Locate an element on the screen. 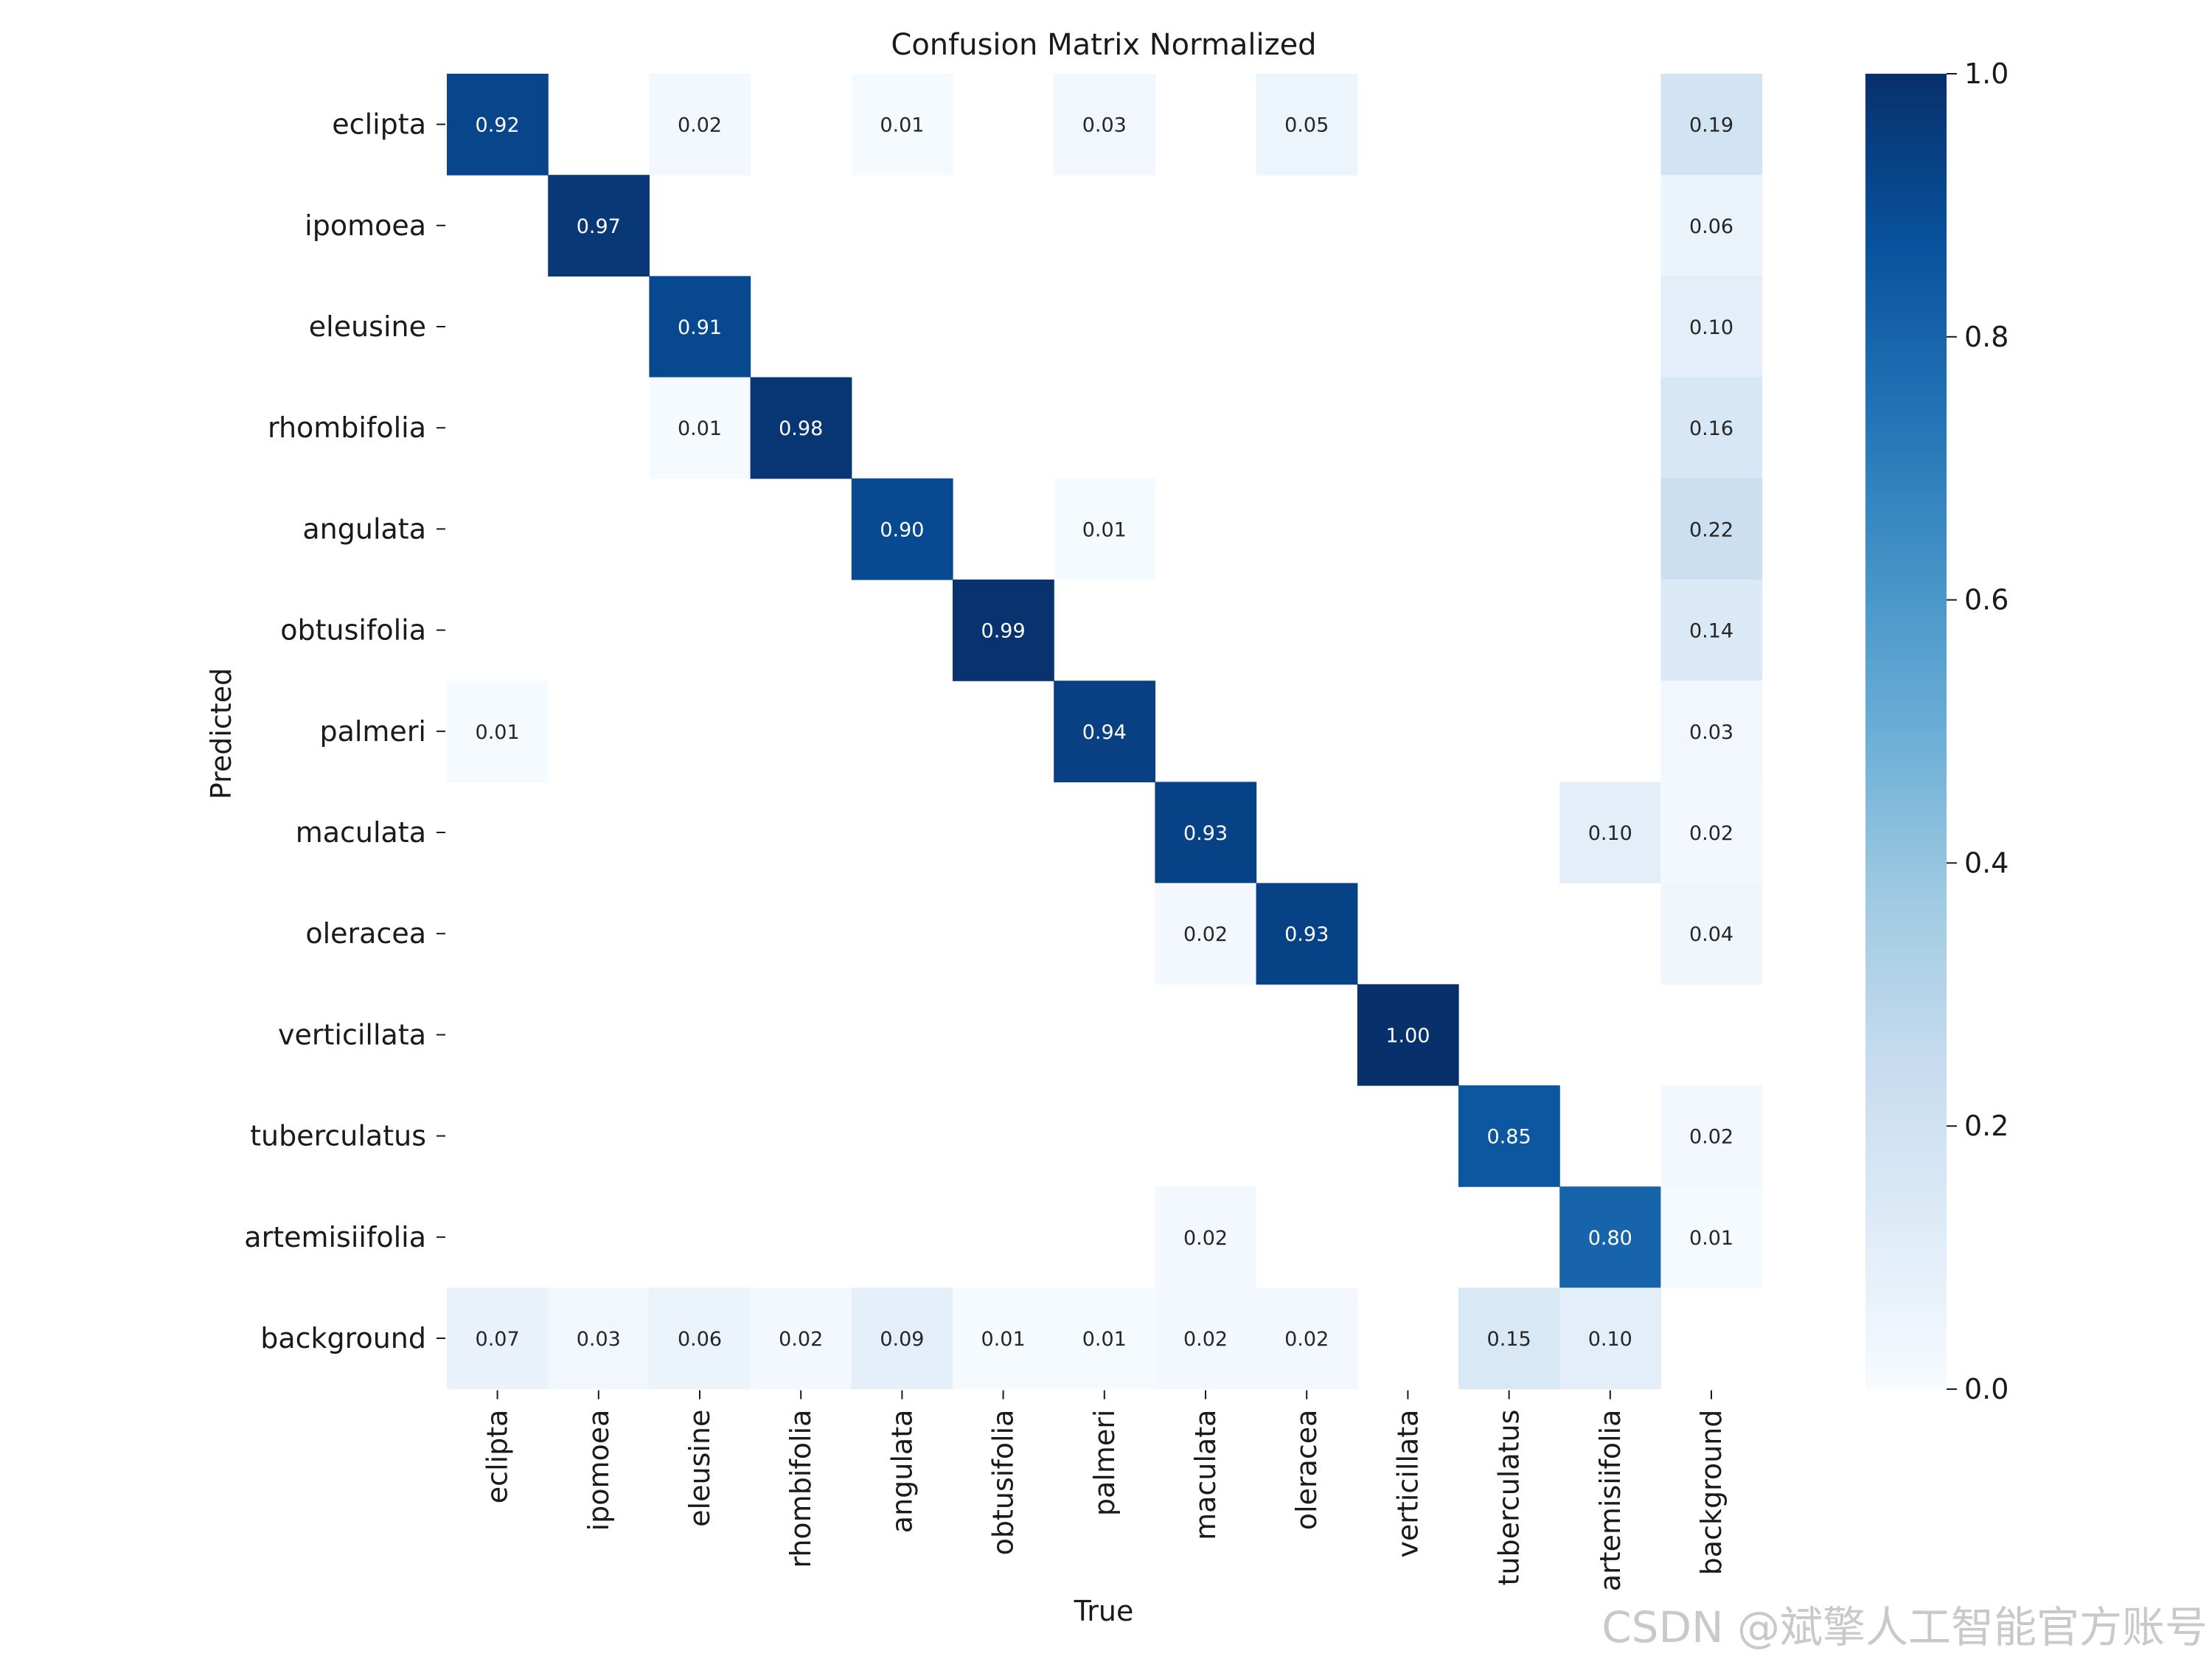 Image resolution: width=2212 pixels, height=1659 pixels. cell-value-label: 0.10 is located at coordinates (1711, 327).